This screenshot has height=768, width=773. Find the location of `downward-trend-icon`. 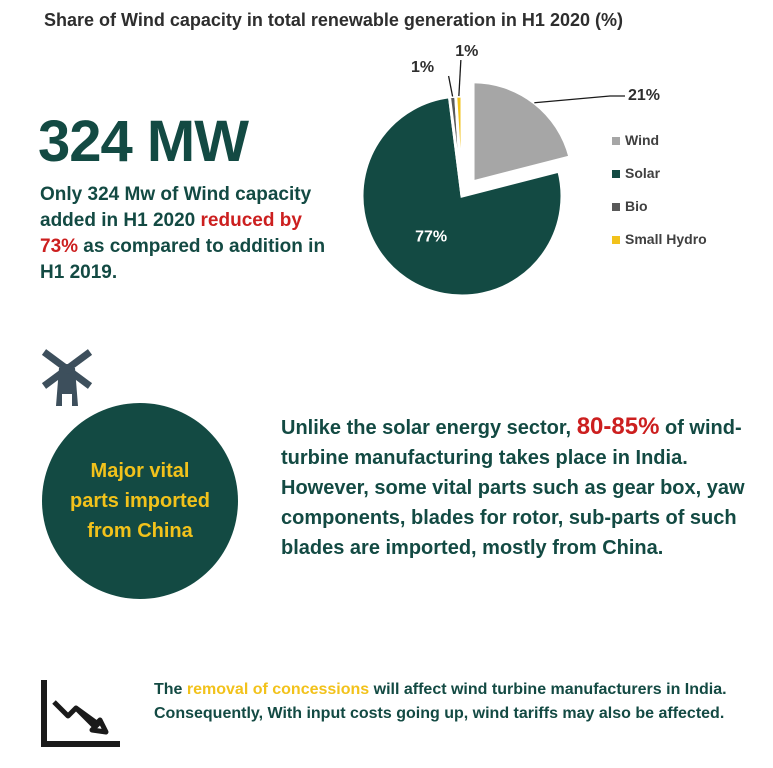

downward-trend-icon is located at coordinates (81, 716).